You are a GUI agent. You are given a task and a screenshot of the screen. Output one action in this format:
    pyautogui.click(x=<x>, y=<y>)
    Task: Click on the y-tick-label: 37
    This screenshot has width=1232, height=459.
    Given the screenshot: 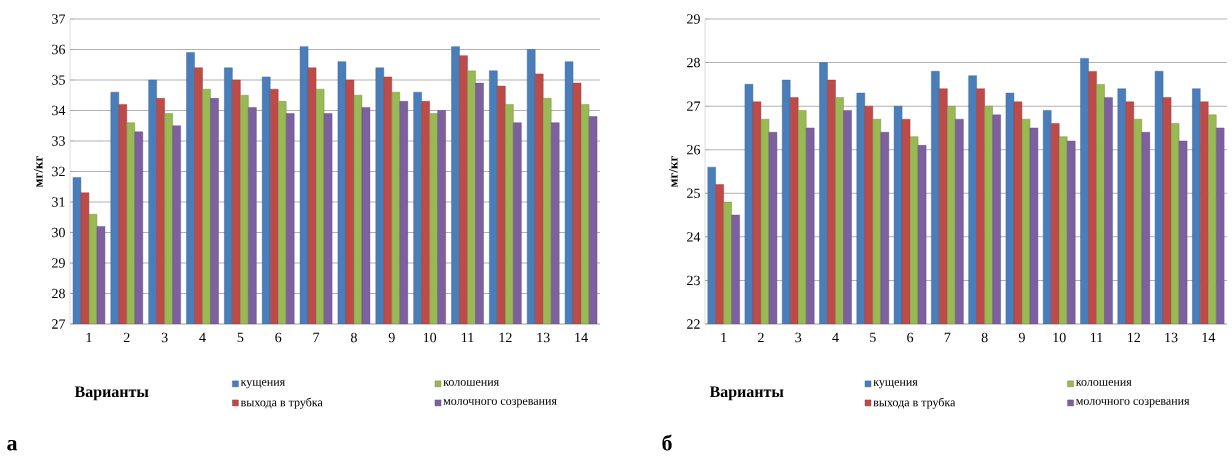 What is the action you would take?
    pyautogui.click(x=59, y=19)
    